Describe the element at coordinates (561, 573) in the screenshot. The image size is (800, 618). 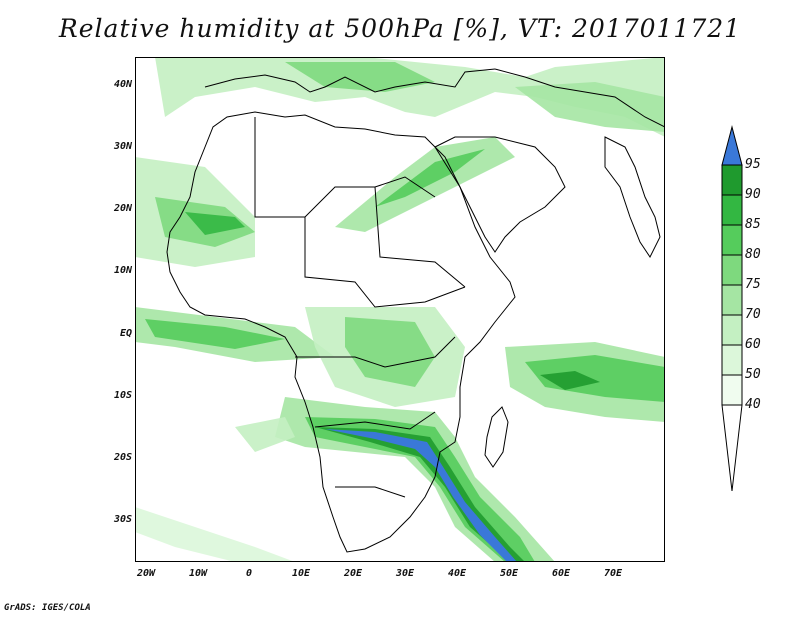
I see `lon-label-60e: 60E` at that location.